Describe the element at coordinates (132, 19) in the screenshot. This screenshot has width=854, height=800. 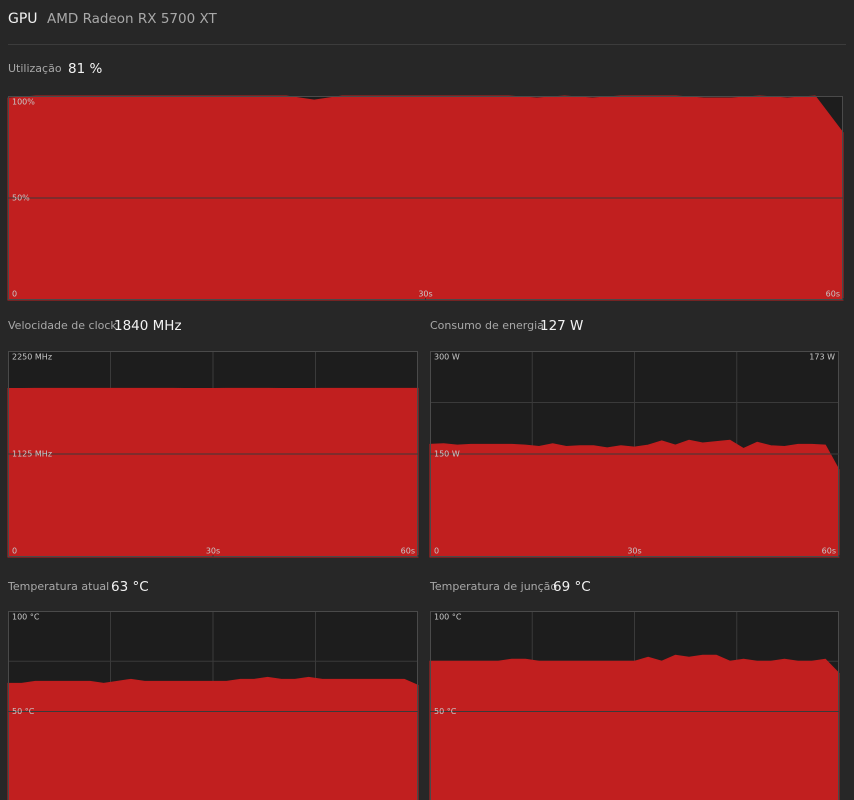
I see `header-subtitle: AMD Radeon RX 5700 XT` at that location.